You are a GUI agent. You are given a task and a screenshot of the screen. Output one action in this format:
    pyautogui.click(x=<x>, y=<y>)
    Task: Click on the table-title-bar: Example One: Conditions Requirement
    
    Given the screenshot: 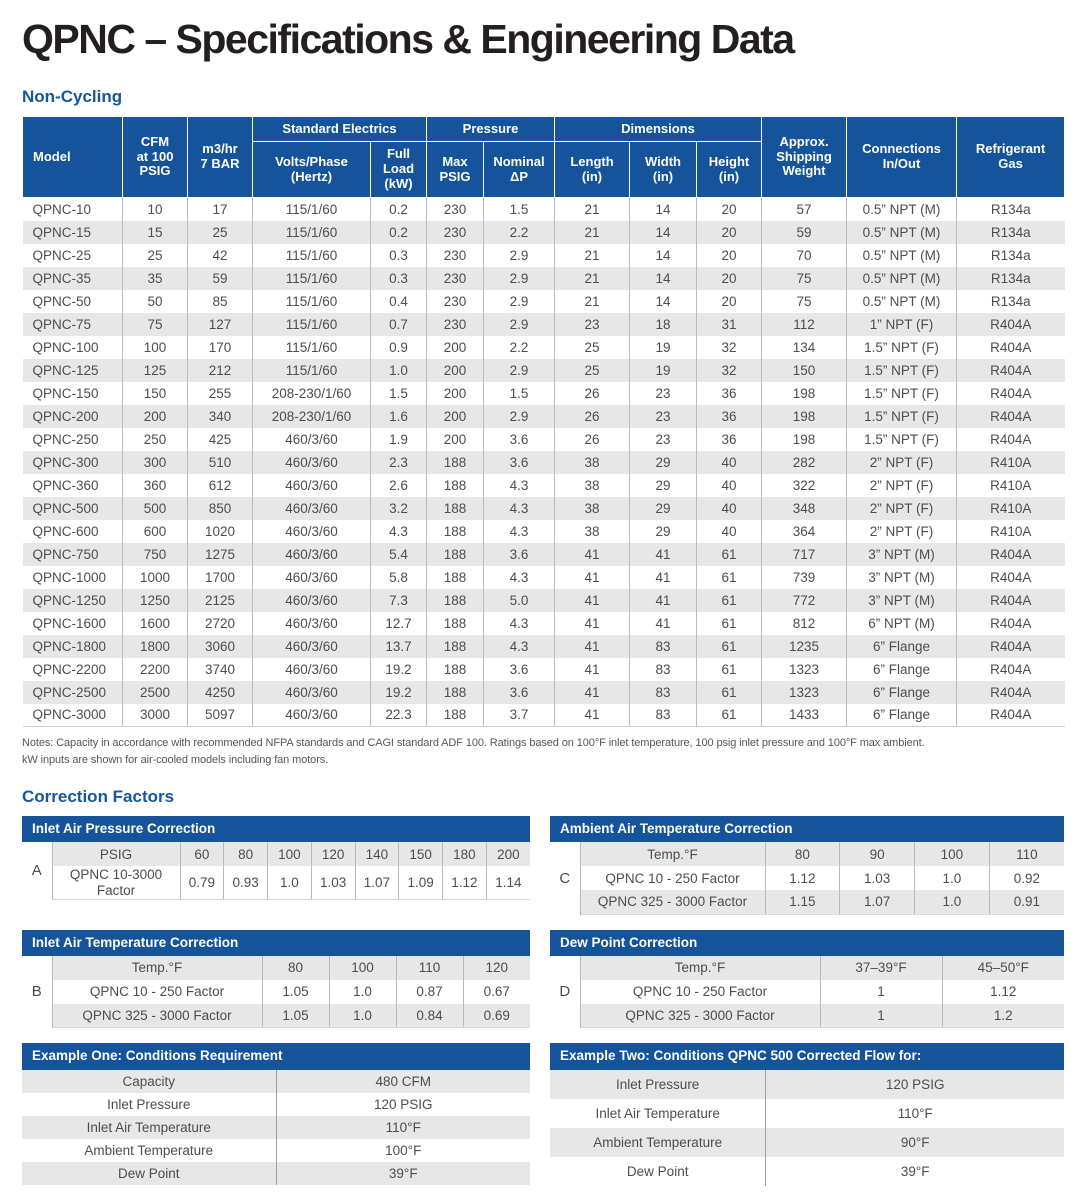 What is the action you would take?
    pyautogui.click(x=276, y=1056)
    